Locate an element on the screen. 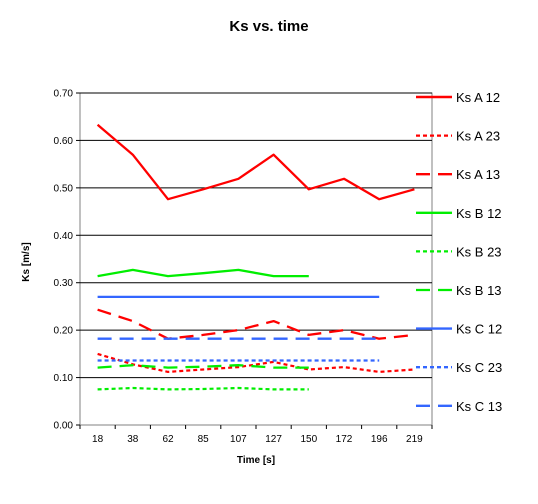 This screenshot has height=504, width=538. x-tick-label: 85 is located at coordinates (204, 439).